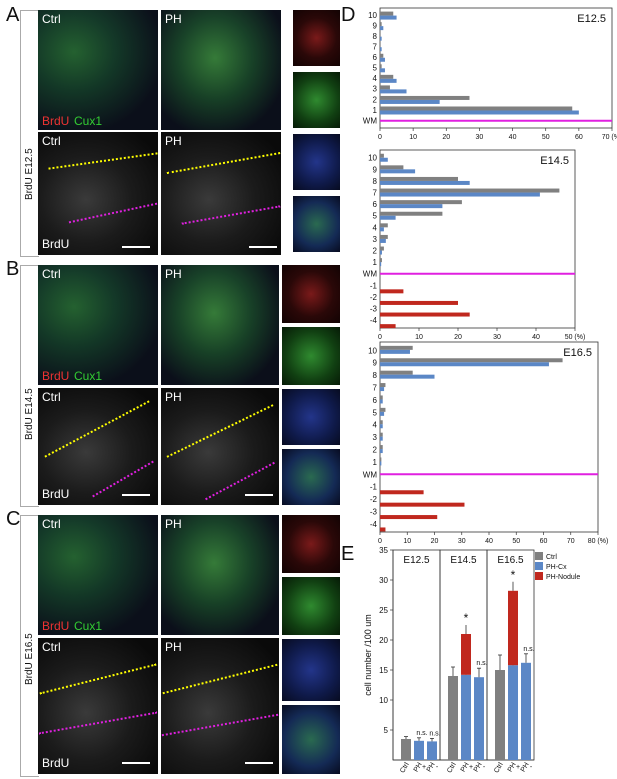 The image size is (617, 779). Describe the element at coordinates (575, 337) in the screenshot. I see `x-tick-label: 50 (%)` at that location.